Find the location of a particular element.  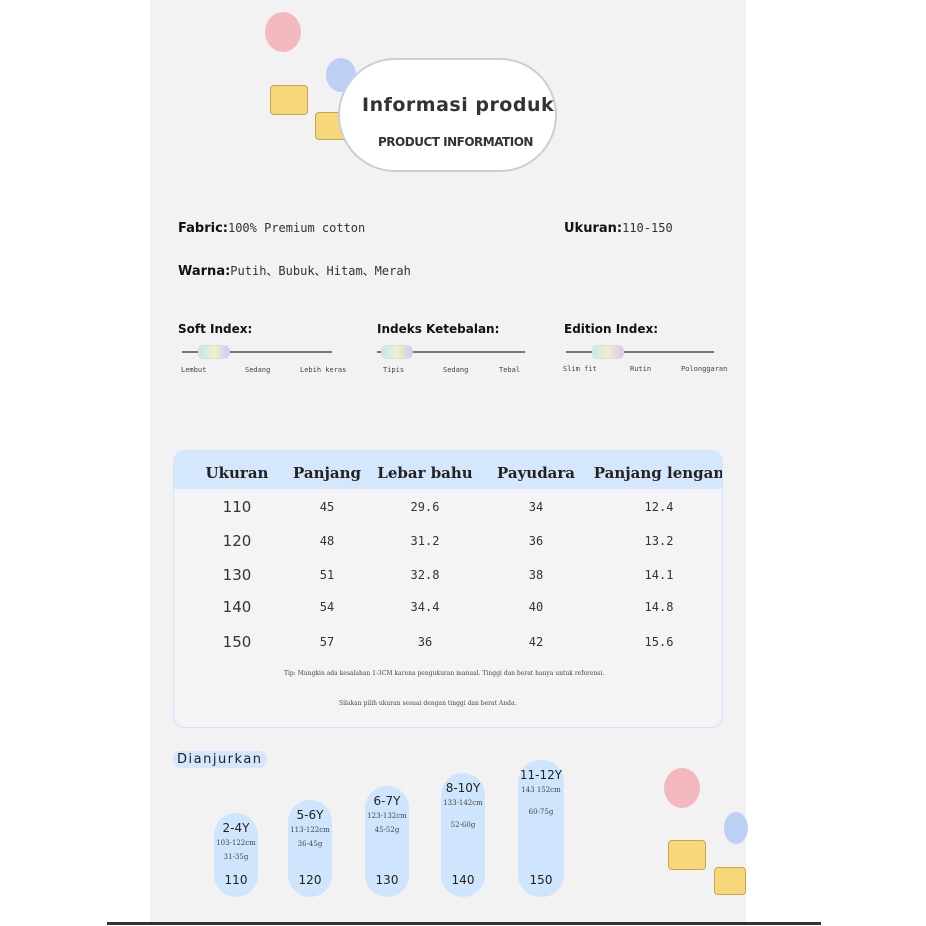

table-cell: 150 is located at coordinates (237, 642).